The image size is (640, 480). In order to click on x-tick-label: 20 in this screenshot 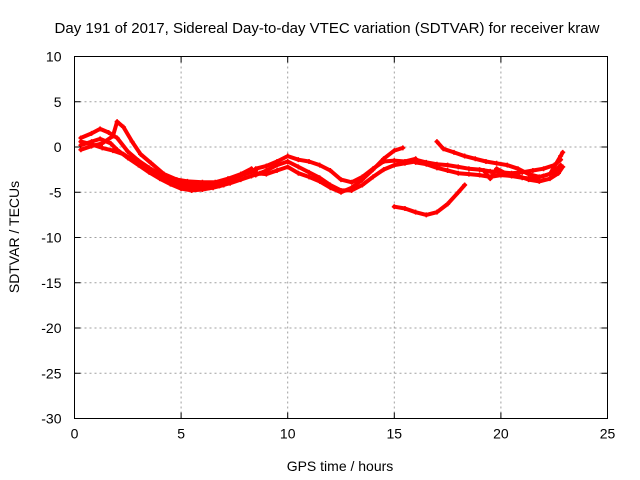, I will do `click(501, 434)`.